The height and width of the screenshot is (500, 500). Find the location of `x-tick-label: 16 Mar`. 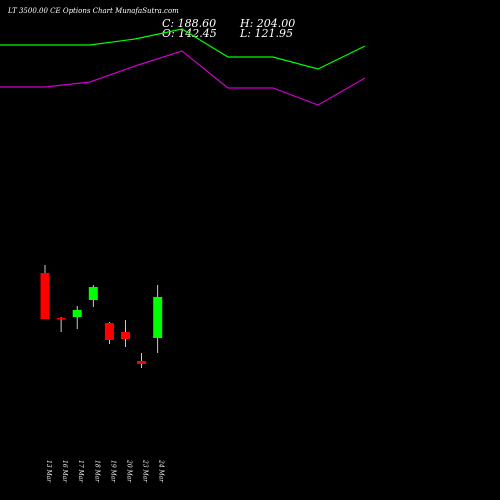

x-tick-label: 16 Mar is located at coordinates (64, 471).